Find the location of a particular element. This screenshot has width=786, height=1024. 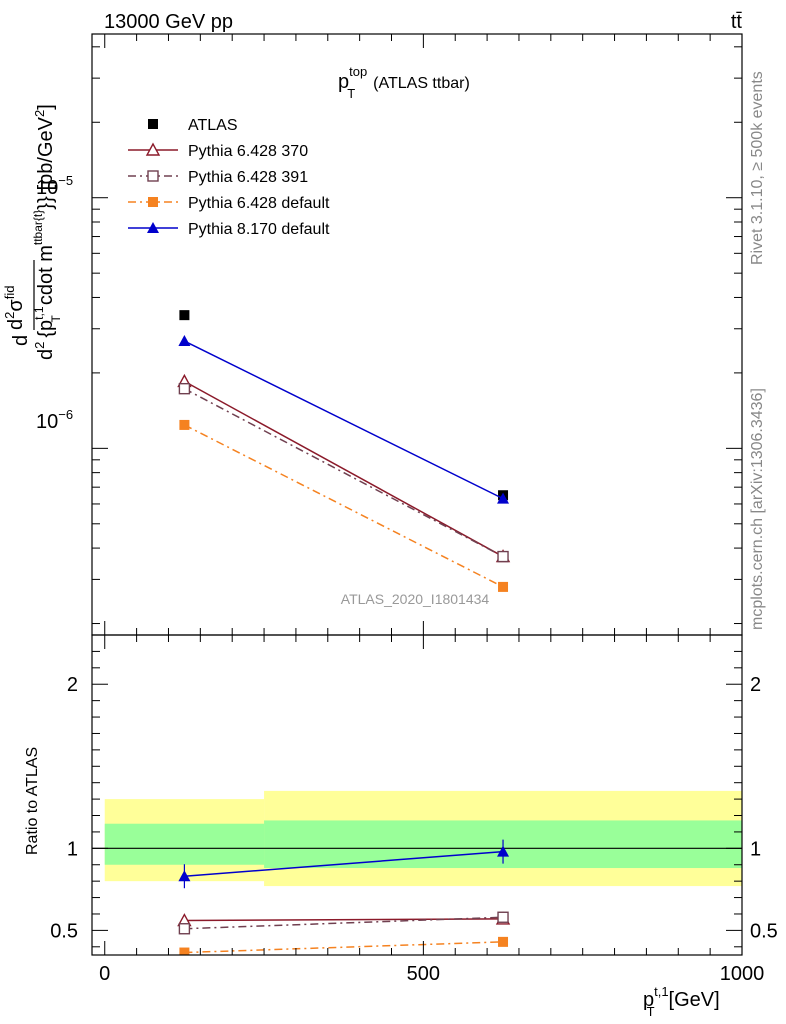

ratio-plot-data is located at coordinates (344, 897).